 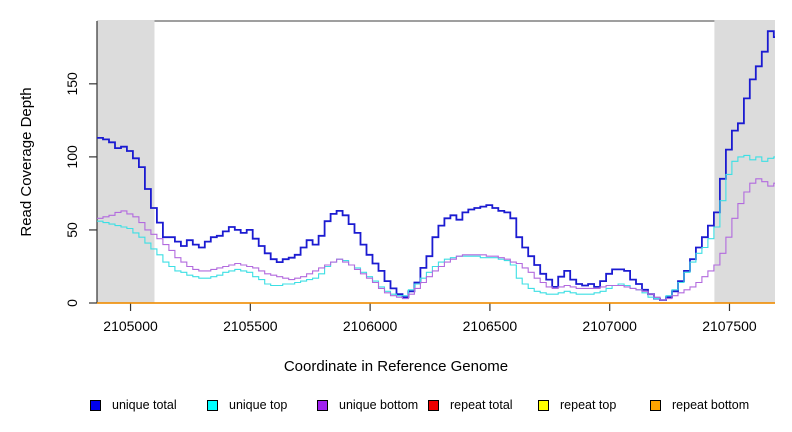 What do you see at coordinates (144, 405) in the screenshot?
I see `legend-label-unique-total: unique total` at bounding box center [144, 405].